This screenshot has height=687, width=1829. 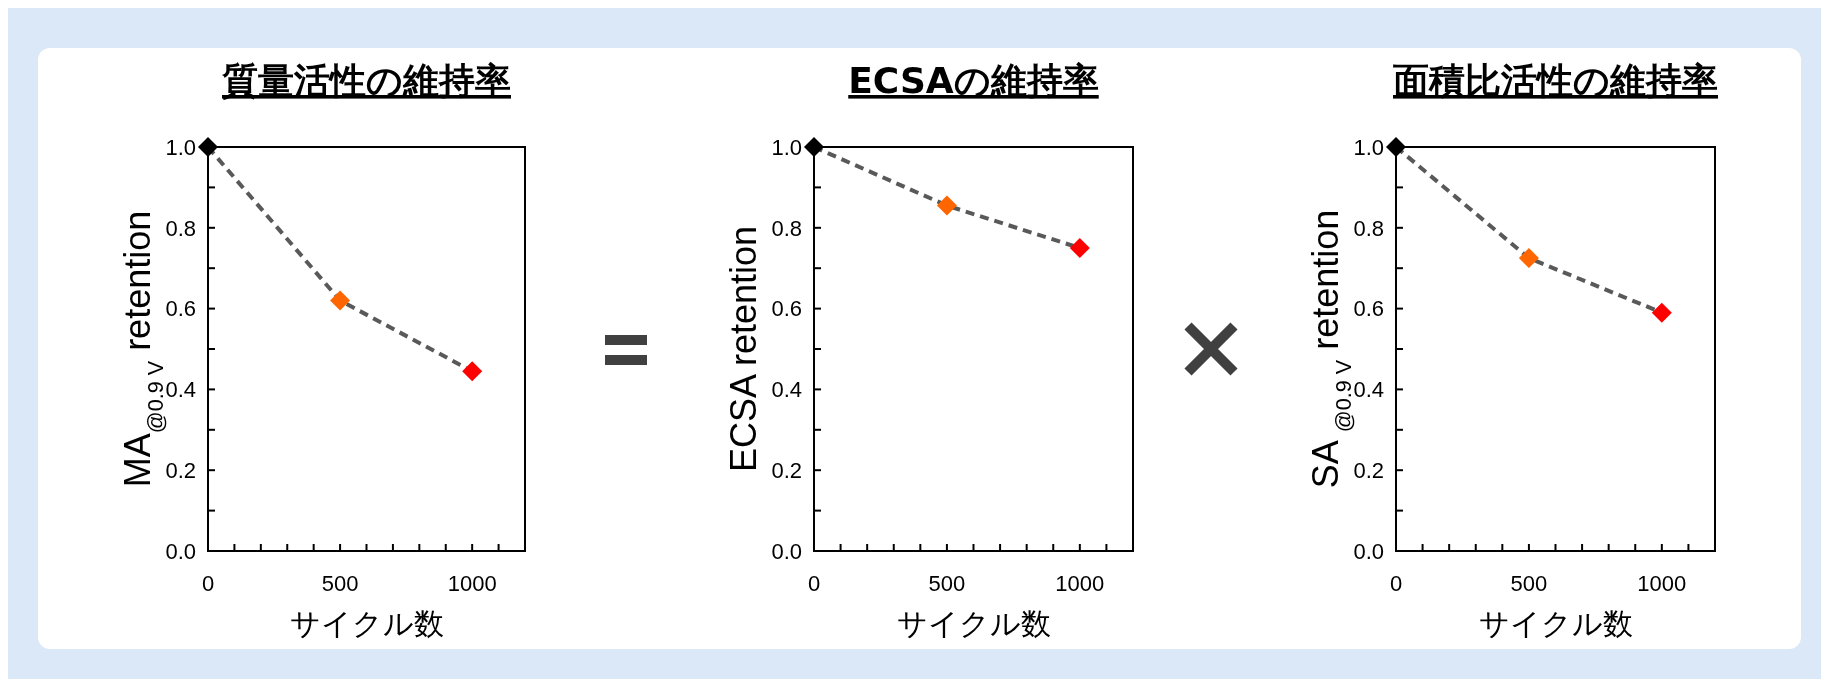 What do you see at coordinates (366, 80) in the screenshot?
I see `chart-title: 質量活性の維持率` at bounding box center [366, 80].